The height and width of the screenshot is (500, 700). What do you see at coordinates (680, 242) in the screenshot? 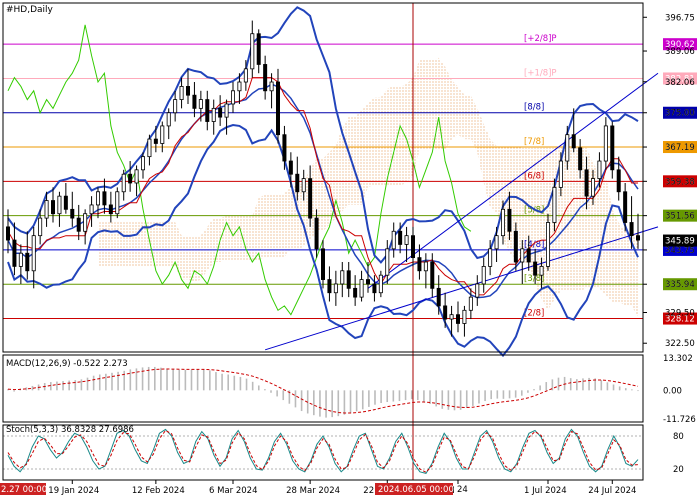
I see `current-price-text: 345.89` at bounding box center [680, 242].